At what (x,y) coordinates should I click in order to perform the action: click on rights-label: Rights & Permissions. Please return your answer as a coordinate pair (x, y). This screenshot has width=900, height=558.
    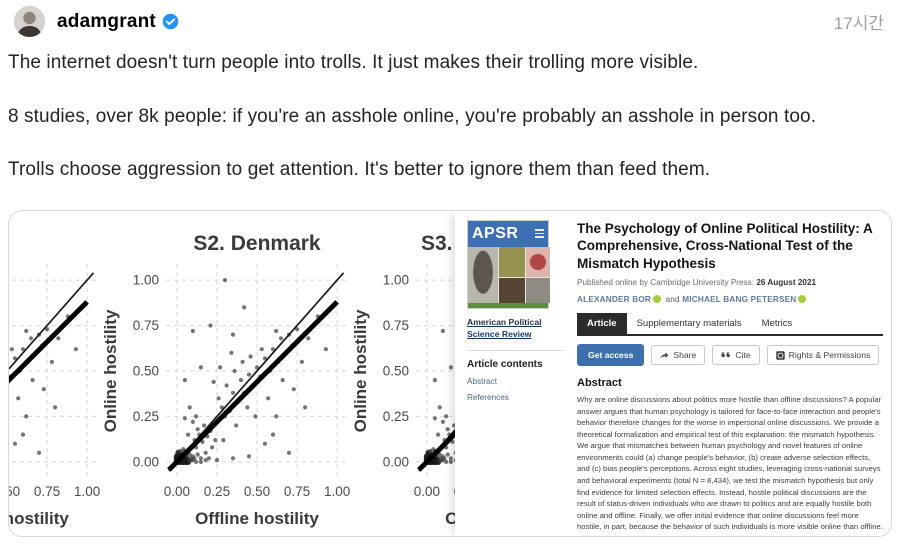
    Looking at the image, I should click on (829, 355).